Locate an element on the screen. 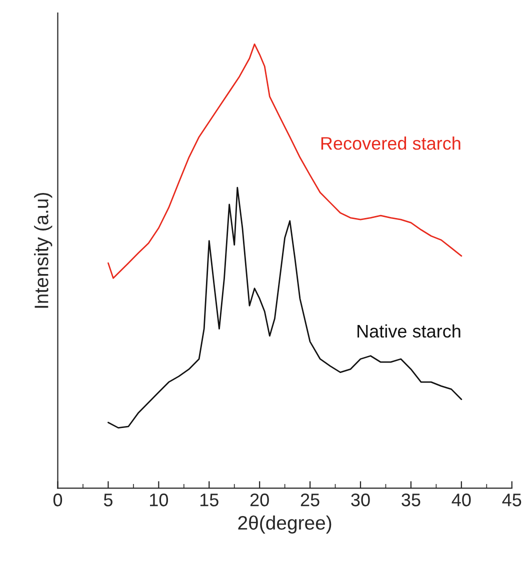 The image size is (525, 569). x-tick-label: 25 is located at coordinates (310, 500).